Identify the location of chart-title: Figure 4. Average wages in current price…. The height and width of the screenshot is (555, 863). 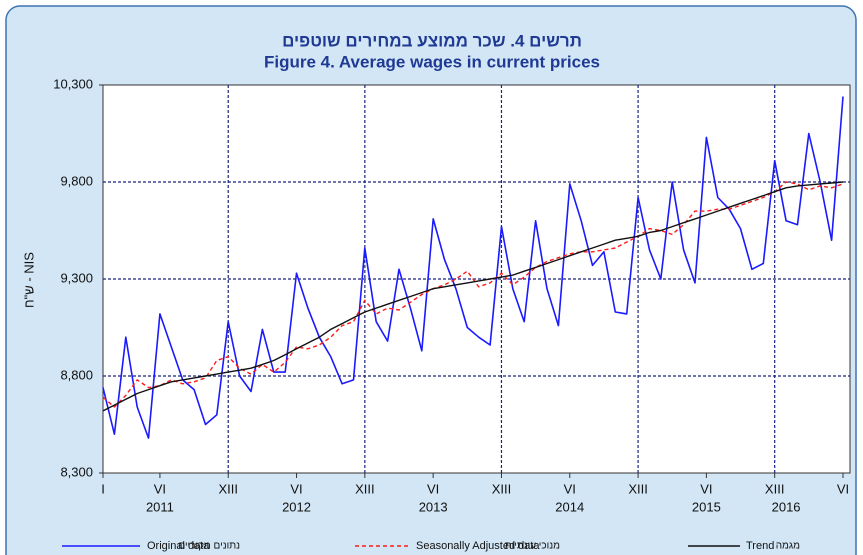
(432, 61).